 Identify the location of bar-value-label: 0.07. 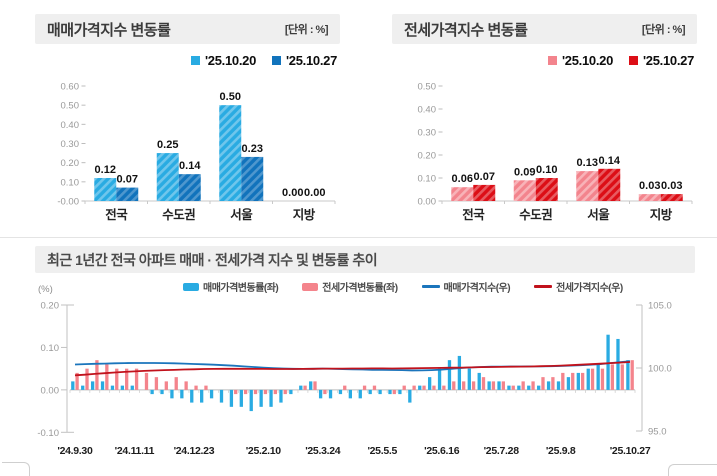
(484, 177).